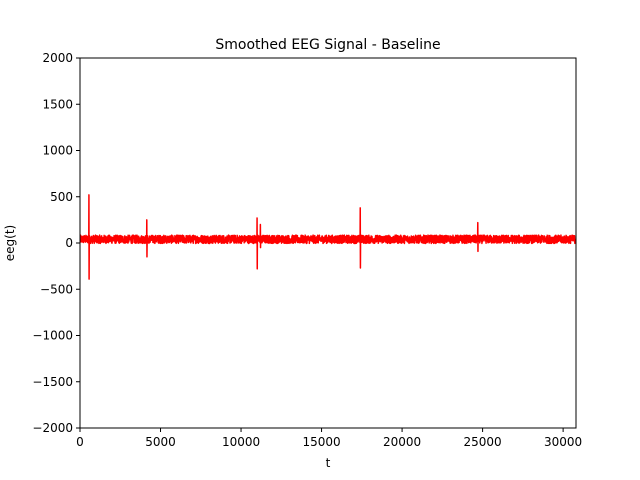  Describe the element at coordinates (52, 336) in the screenshot. I see `y-tick-label: −1000` at that location.